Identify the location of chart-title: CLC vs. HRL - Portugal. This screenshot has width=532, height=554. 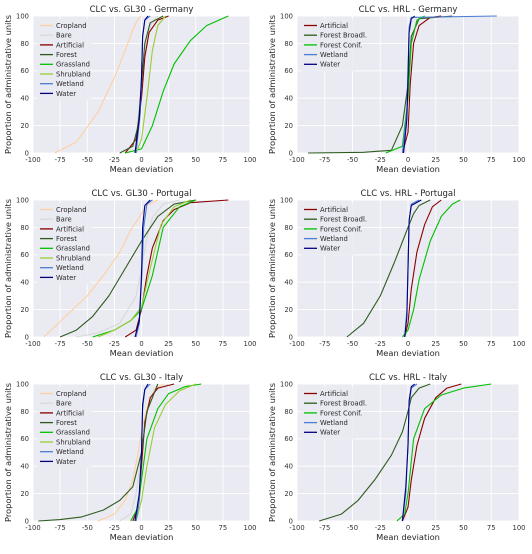
(408, 194).